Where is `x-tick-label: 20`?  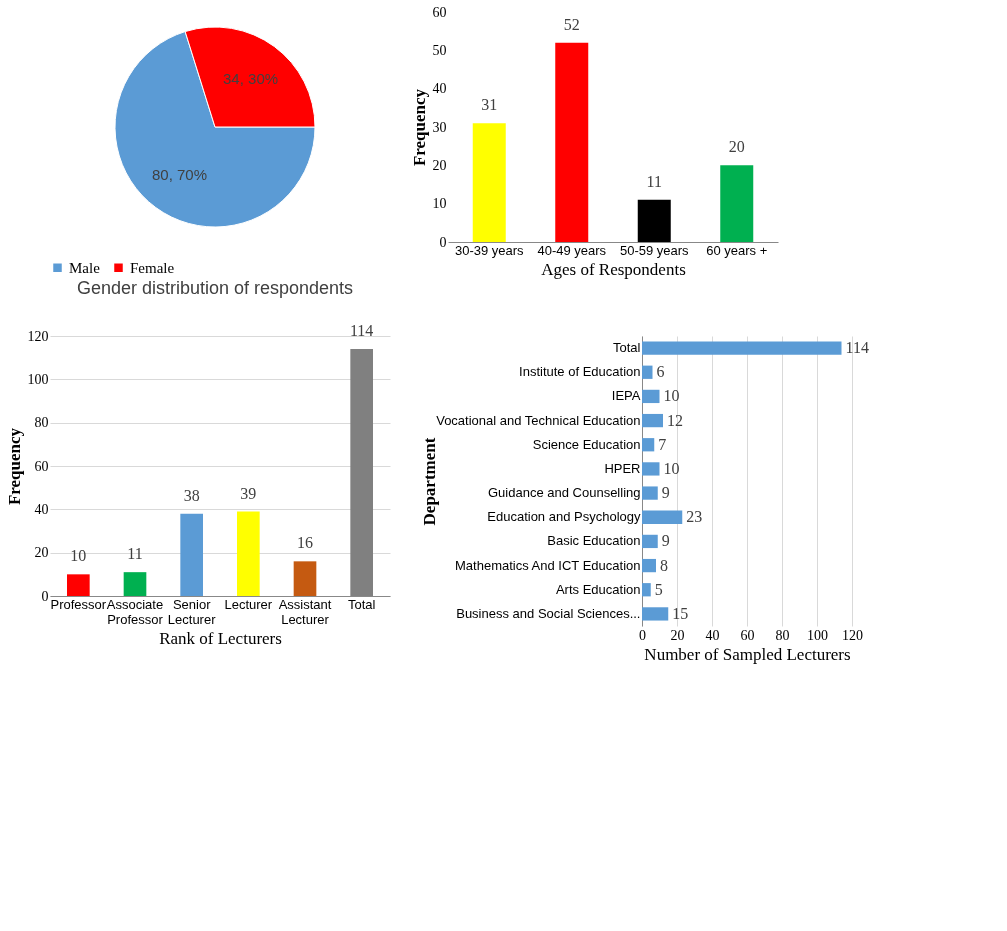 x-tick-label: 20 is located at coordinates (677, 635).